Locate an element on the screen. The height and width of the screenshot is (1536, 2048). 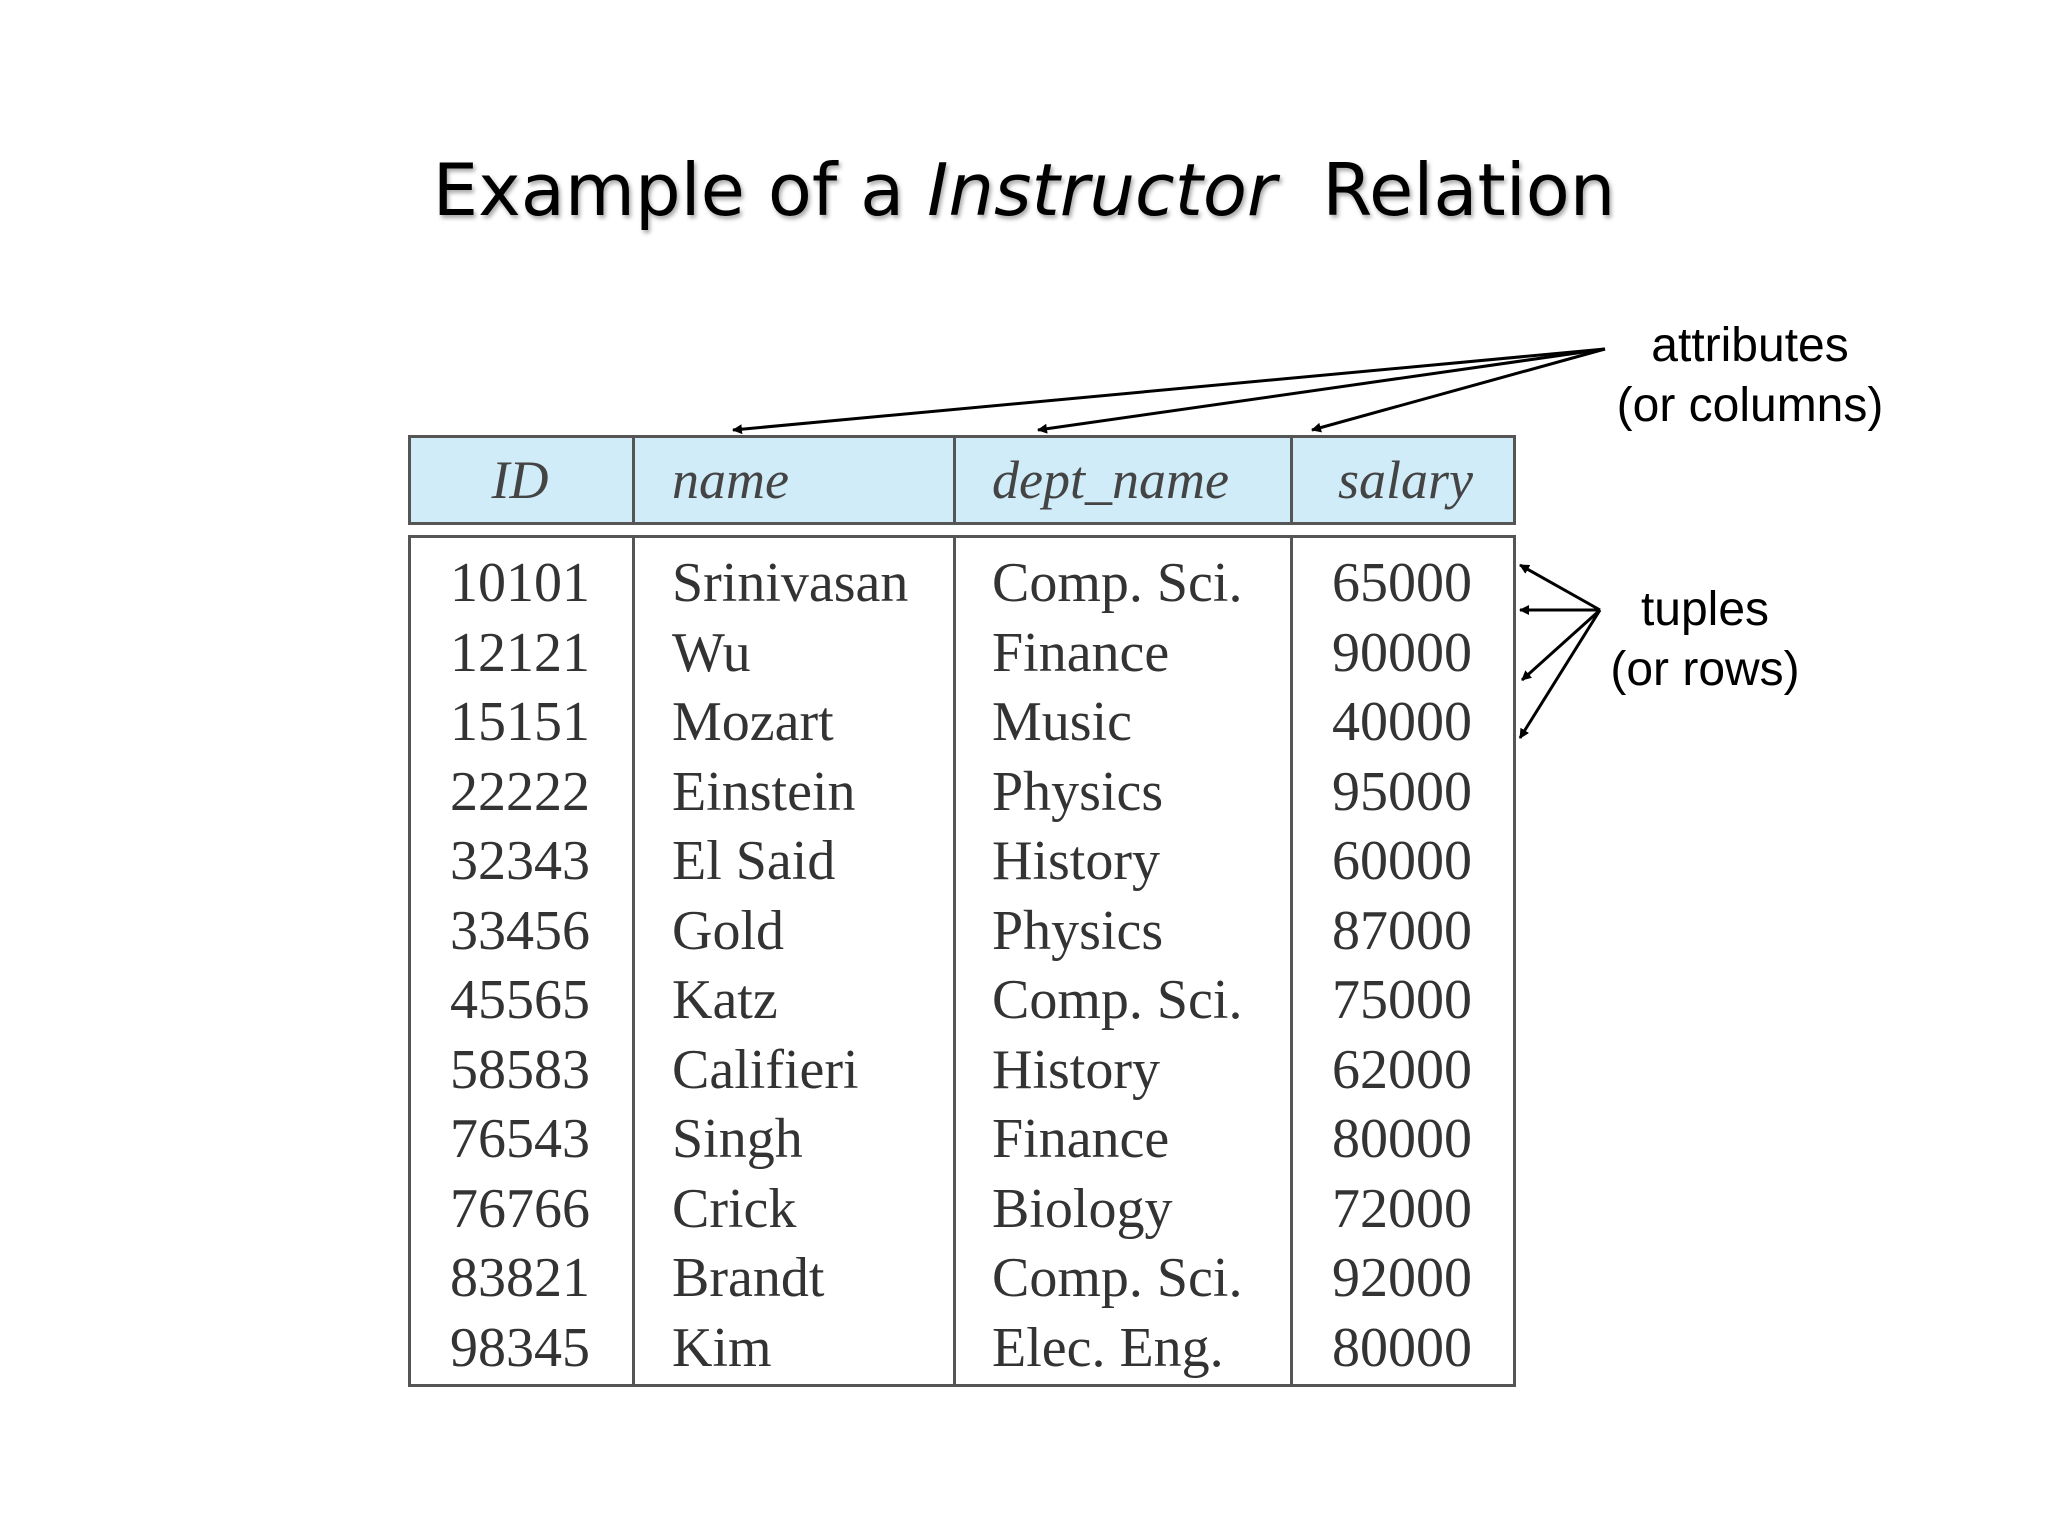
arrow-to-salary-column is located at coordinates (1458, 390).